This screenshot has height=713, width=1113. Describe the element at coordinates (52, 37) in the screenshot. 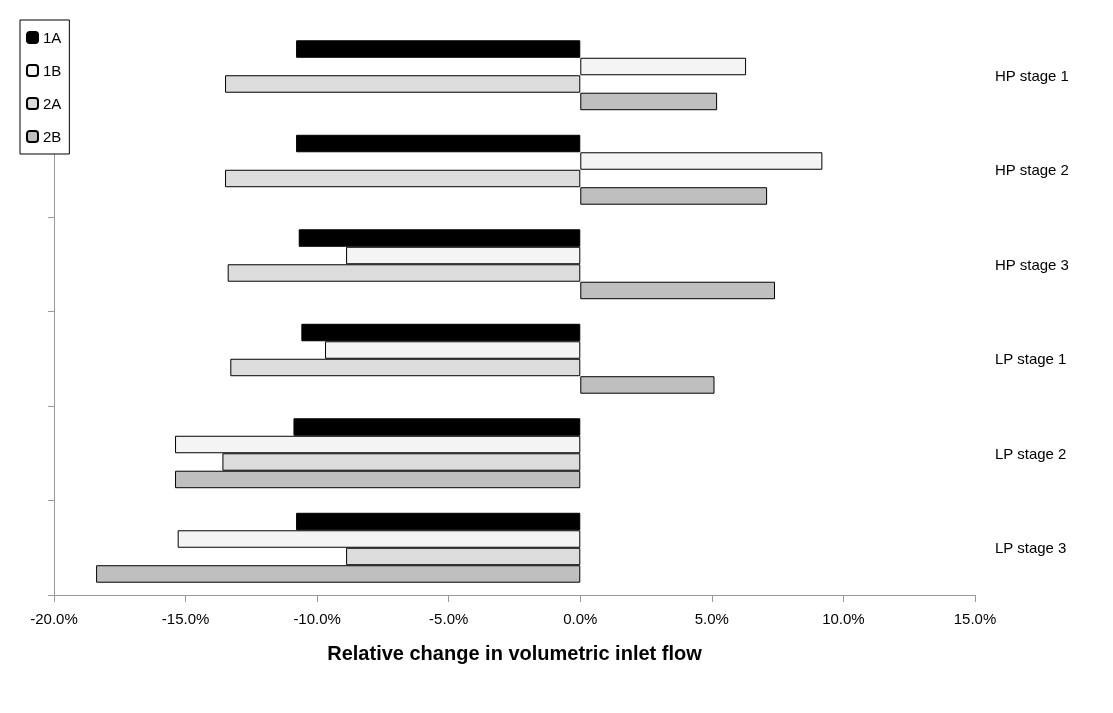

I see `legend-label: 1A` at that location.